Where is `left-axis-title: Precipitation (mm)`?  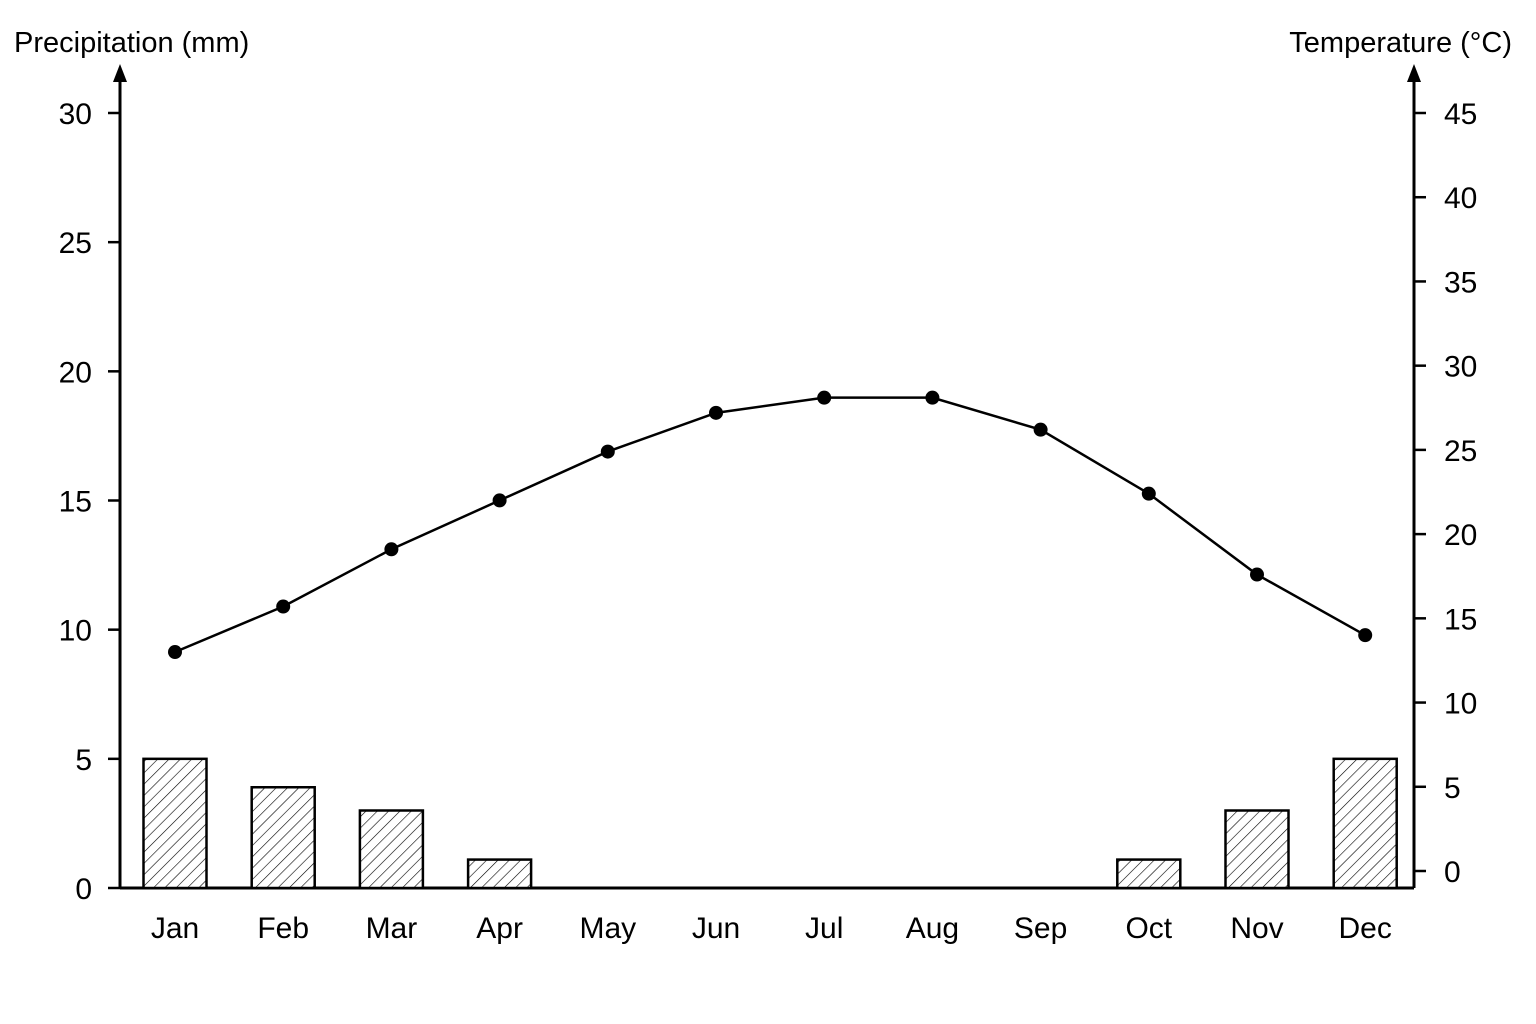
left-axis-title: Precipitation (mm) is located at coordinates (131, 43).